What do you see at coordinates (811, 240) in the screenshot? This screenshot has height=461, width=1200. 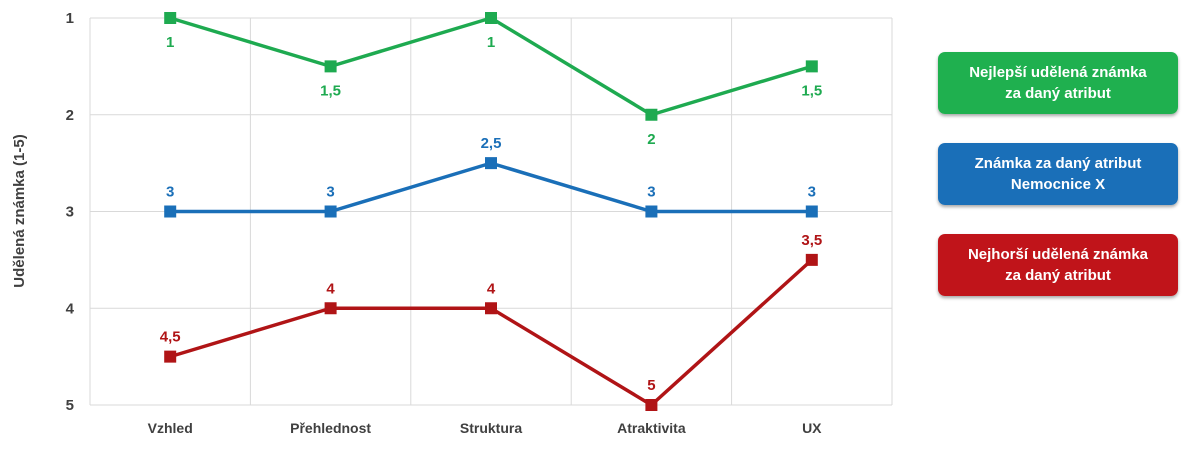 I see `data-label: 3,5` at bounding box center [811, 240].